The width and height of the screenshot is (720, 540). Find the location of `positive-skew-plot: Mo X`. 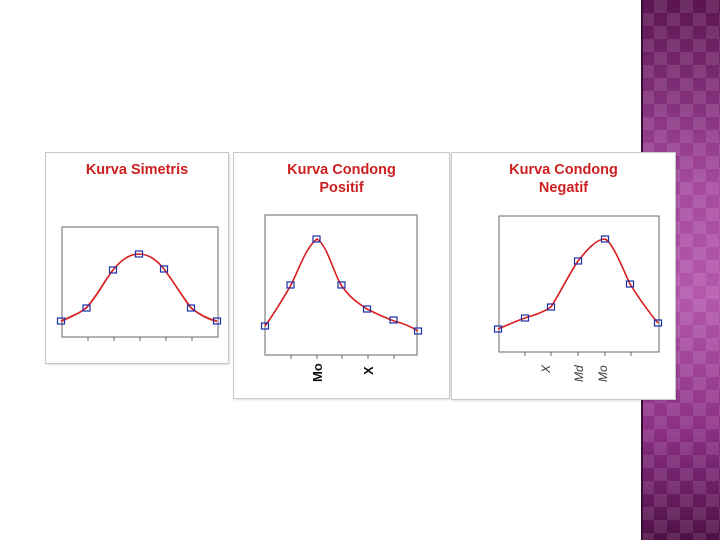

positive-skew-plot: Mo X is located at coordinates (341, 298).